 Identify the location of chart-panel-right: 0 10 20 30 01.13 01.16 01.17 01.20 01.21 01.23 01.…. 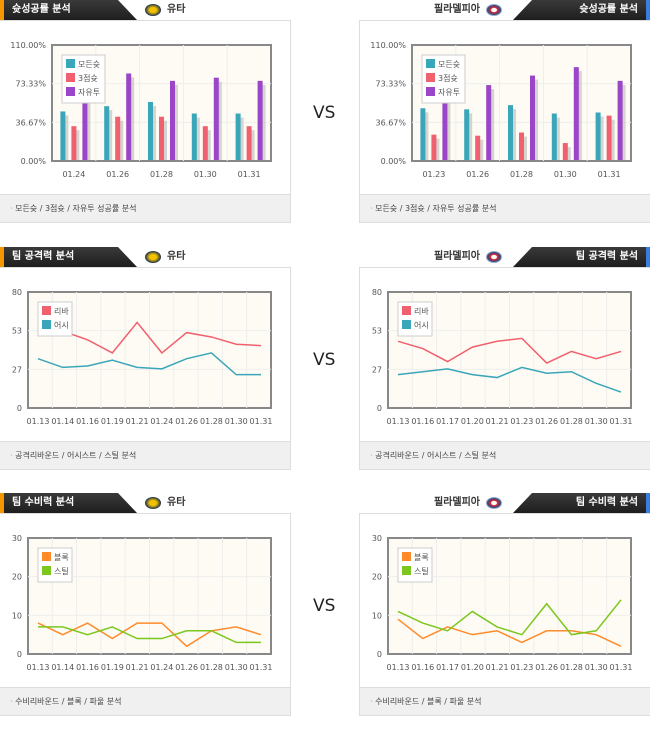
(504, 614).